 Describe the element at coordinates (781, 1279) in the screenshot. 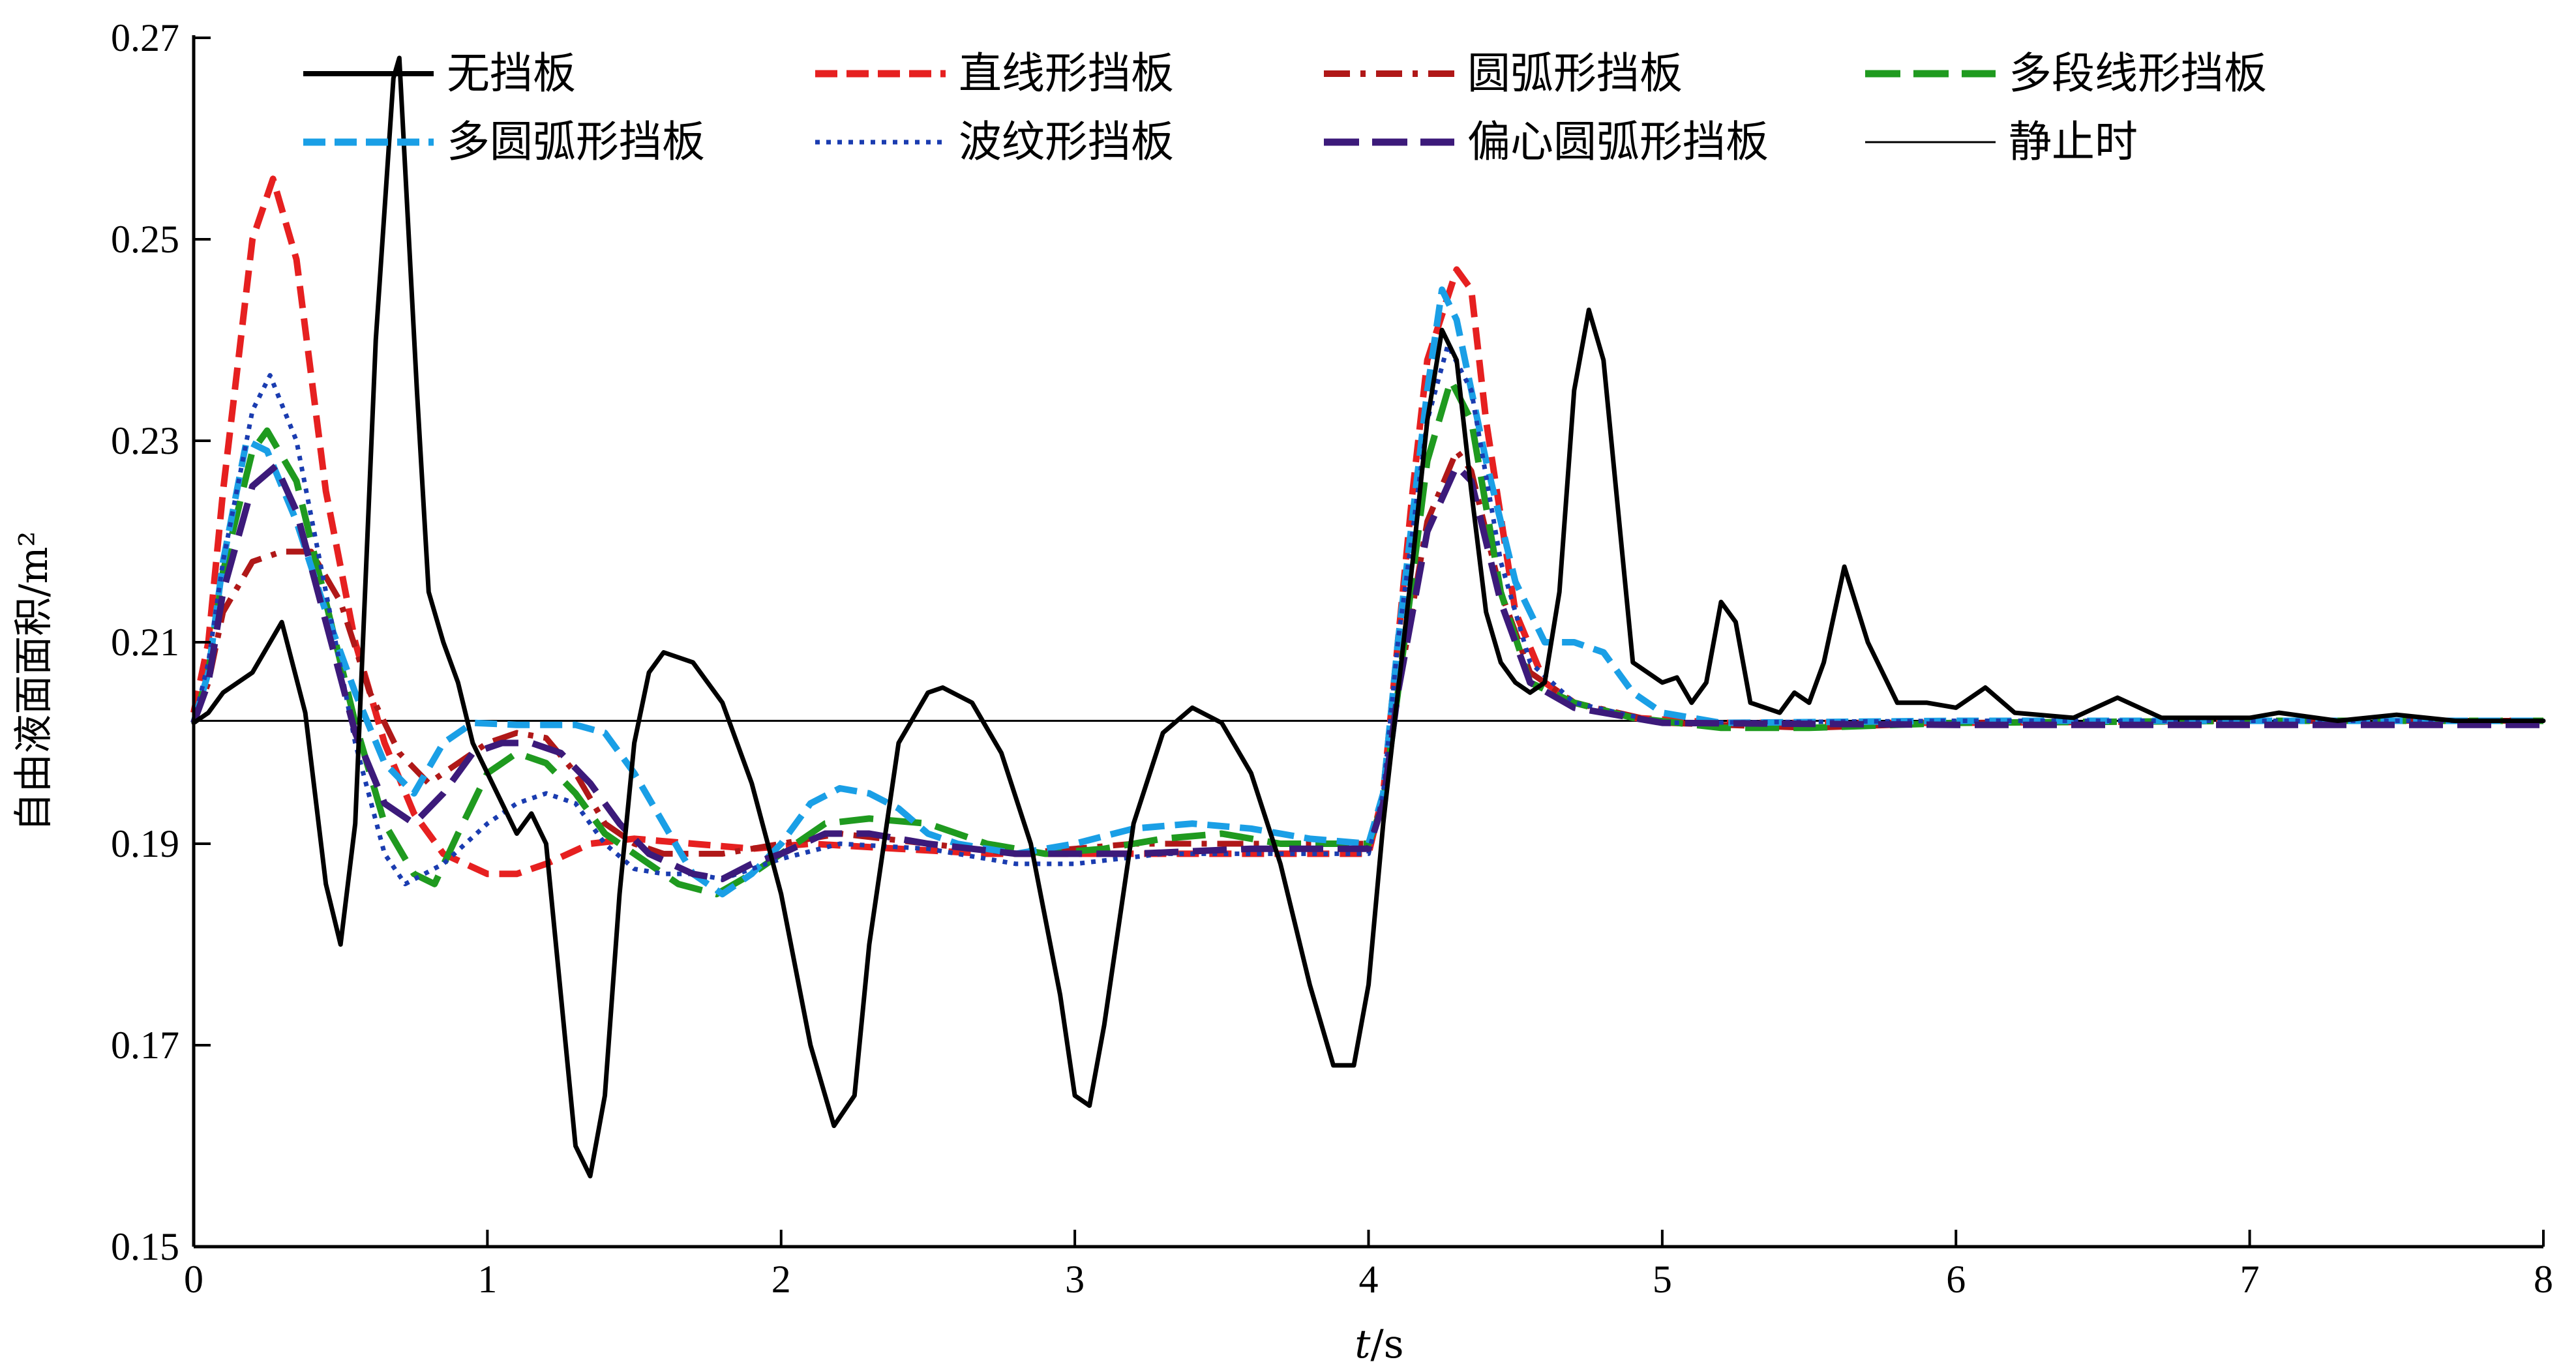

I see `x-tick-label: 2` at that location.